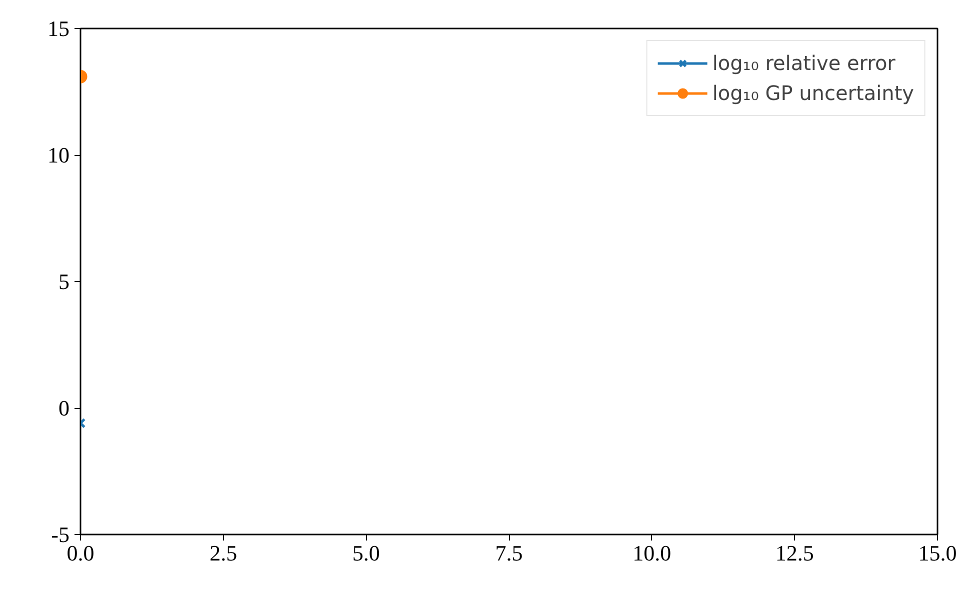 The width and height of the screenshot is (973, 589). Describe the element at coordinates (804, 63) in the screenshot. I see `legend-label: log₁₀ relative error` at that location.